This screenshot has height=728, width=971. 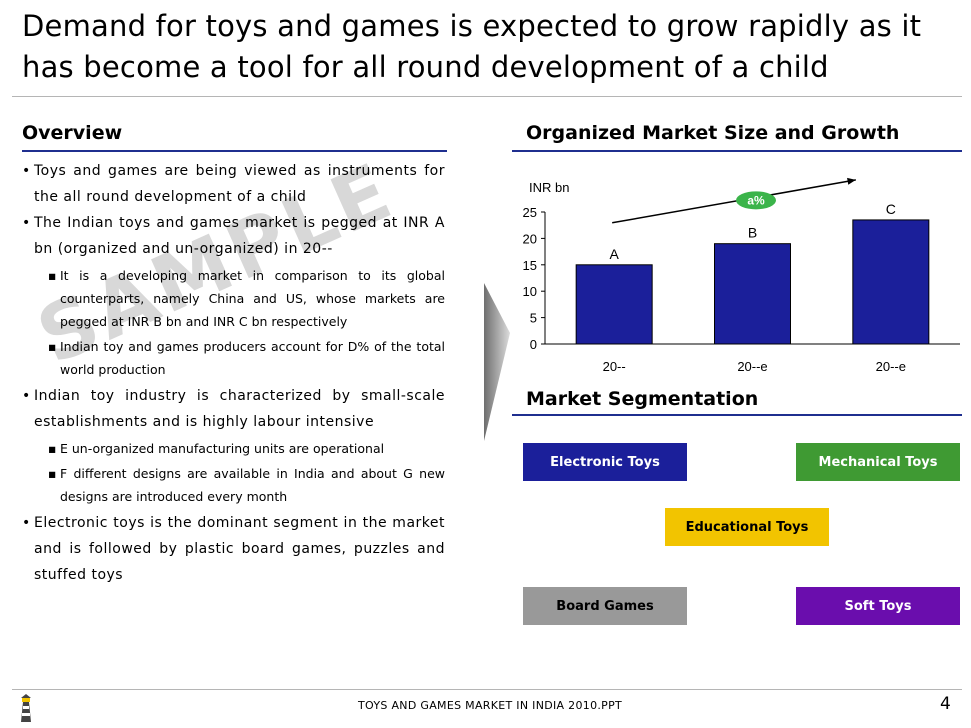 What do you see at coordinates (605, 606) in the screenshot?
I see `segment-board-games: Board Games` at bounding box center [605, 606].